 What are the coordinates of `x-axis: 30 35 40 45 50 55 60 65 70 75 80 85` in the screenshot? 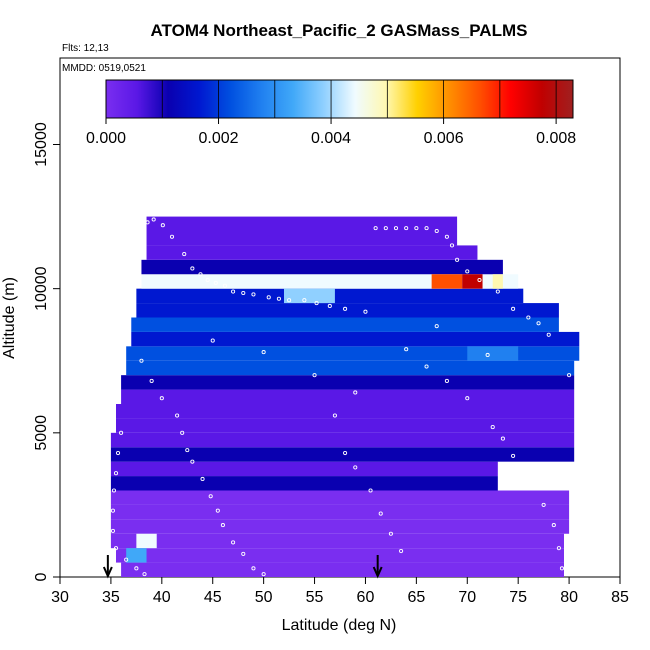 It's located at (340, 591).